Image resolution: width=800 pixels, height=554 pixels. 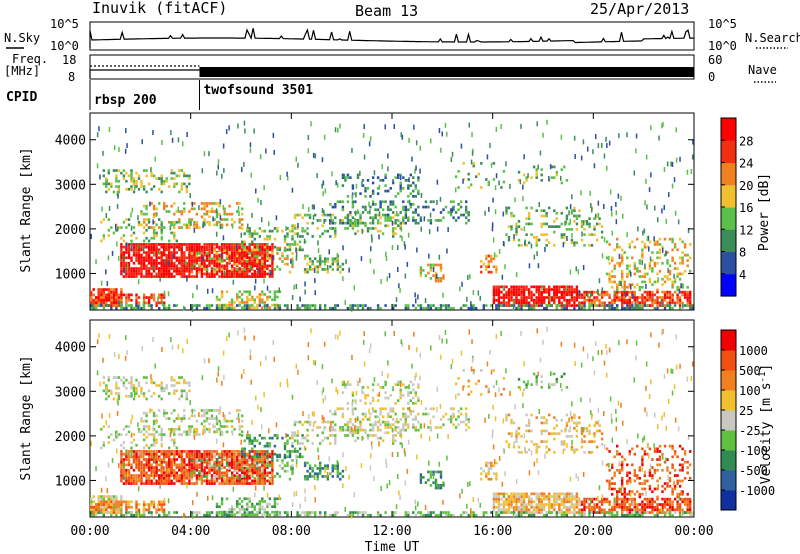 I want to click on cpid-segment-0: rbsp 200, so click(x=125, y=100).